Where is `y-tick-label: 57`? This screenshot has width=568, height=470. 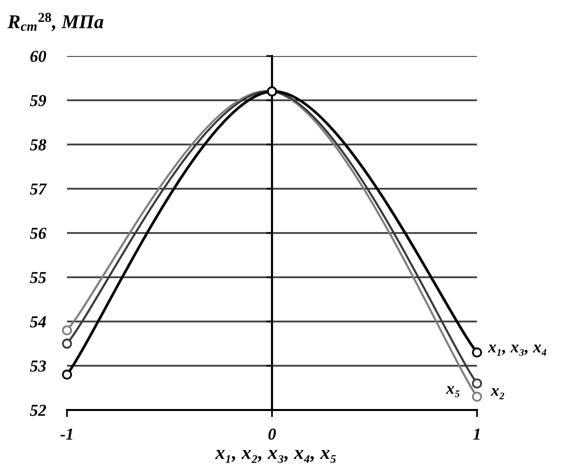 y-tick-label: 57 is located at coordinates (38, 189).